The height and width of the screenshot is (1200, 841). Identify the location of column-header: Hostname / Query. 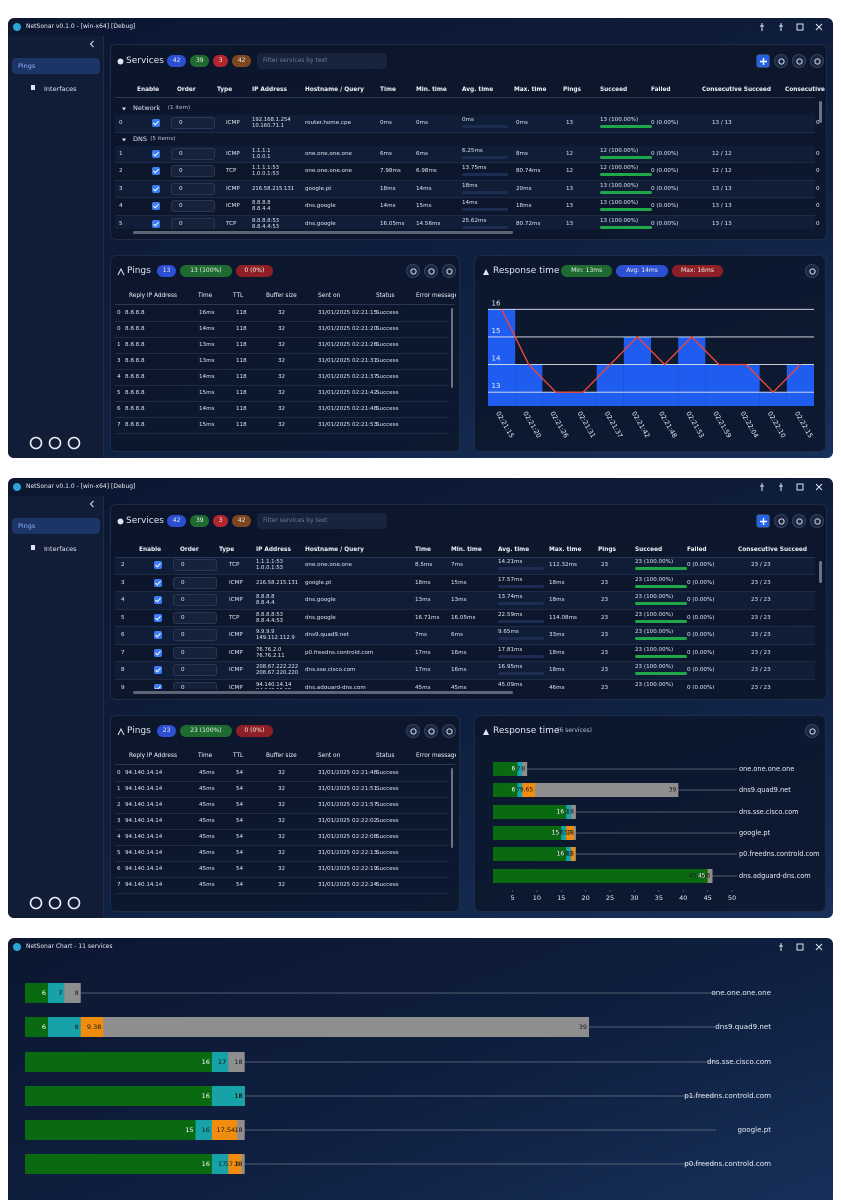
(334, 90).